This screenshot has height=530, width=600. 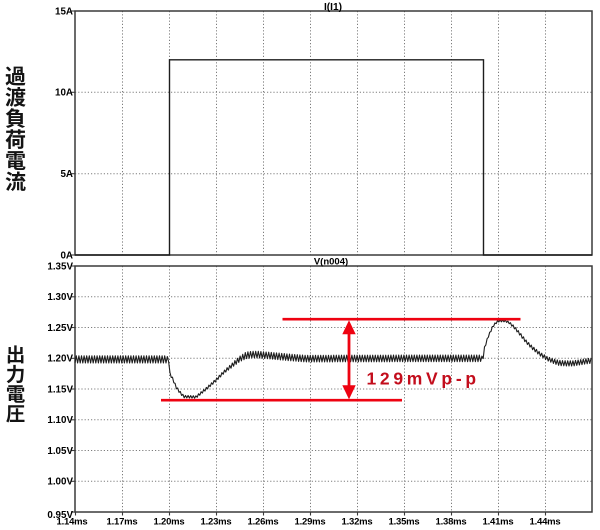 What do you see at coordinates (333, 7) in the screenshot?
I see `svg-text: I(I1)` at bounding box center [333, 7].